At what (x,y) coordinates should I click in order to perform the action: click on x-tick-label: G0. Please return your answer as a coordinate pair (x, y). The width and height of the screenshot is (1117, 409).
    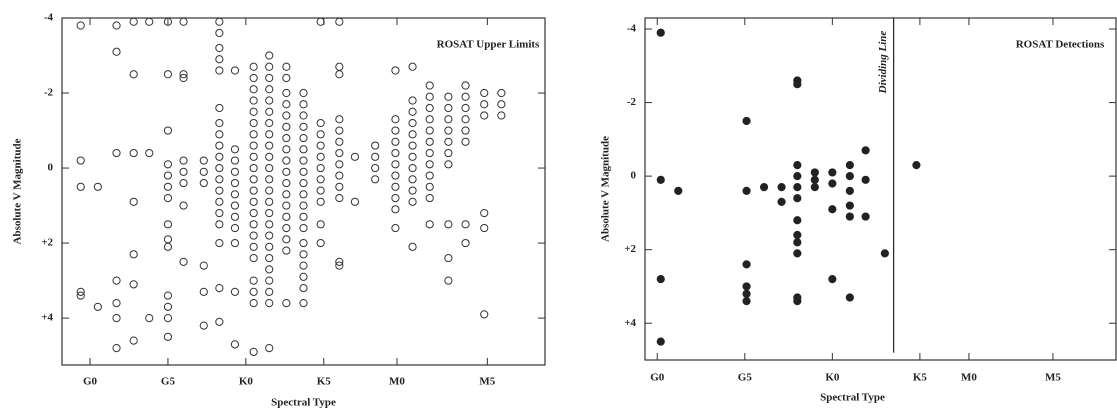
    Looking at the image, I should click on (90, 382).